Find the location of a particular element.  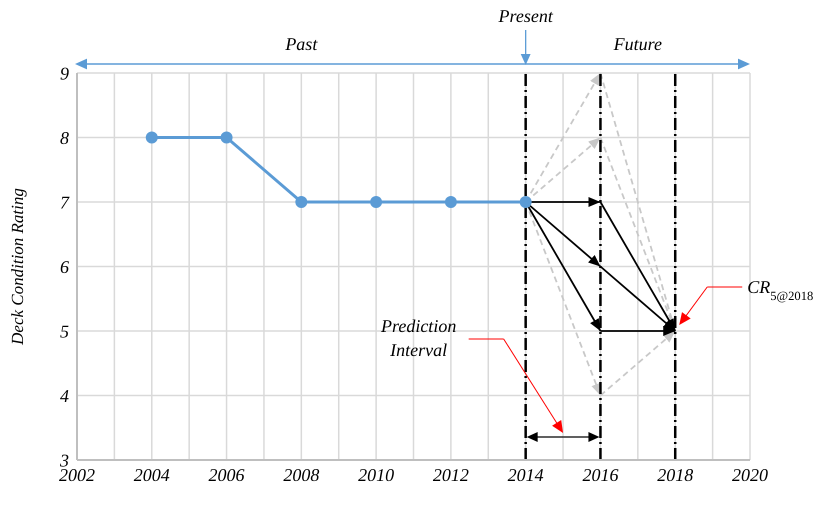

y-tick-label: 9 is located at coordinates (64, 73).